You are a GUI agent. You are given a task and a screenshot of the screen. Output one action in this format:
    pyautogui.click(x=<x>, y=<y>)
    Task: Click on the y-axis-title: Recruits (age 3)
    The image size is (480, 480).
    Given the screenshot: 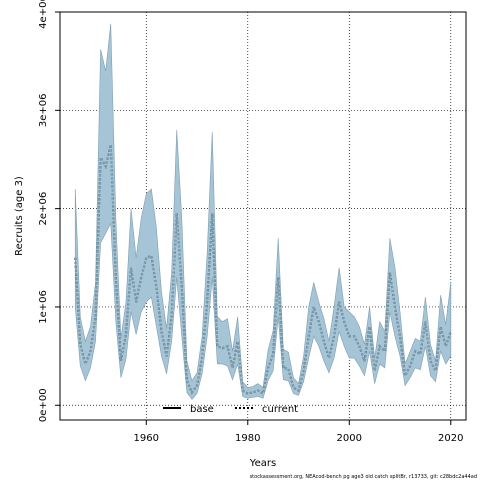 What is the action you would take?
    pyautogui.click(x=19, y=216)
    